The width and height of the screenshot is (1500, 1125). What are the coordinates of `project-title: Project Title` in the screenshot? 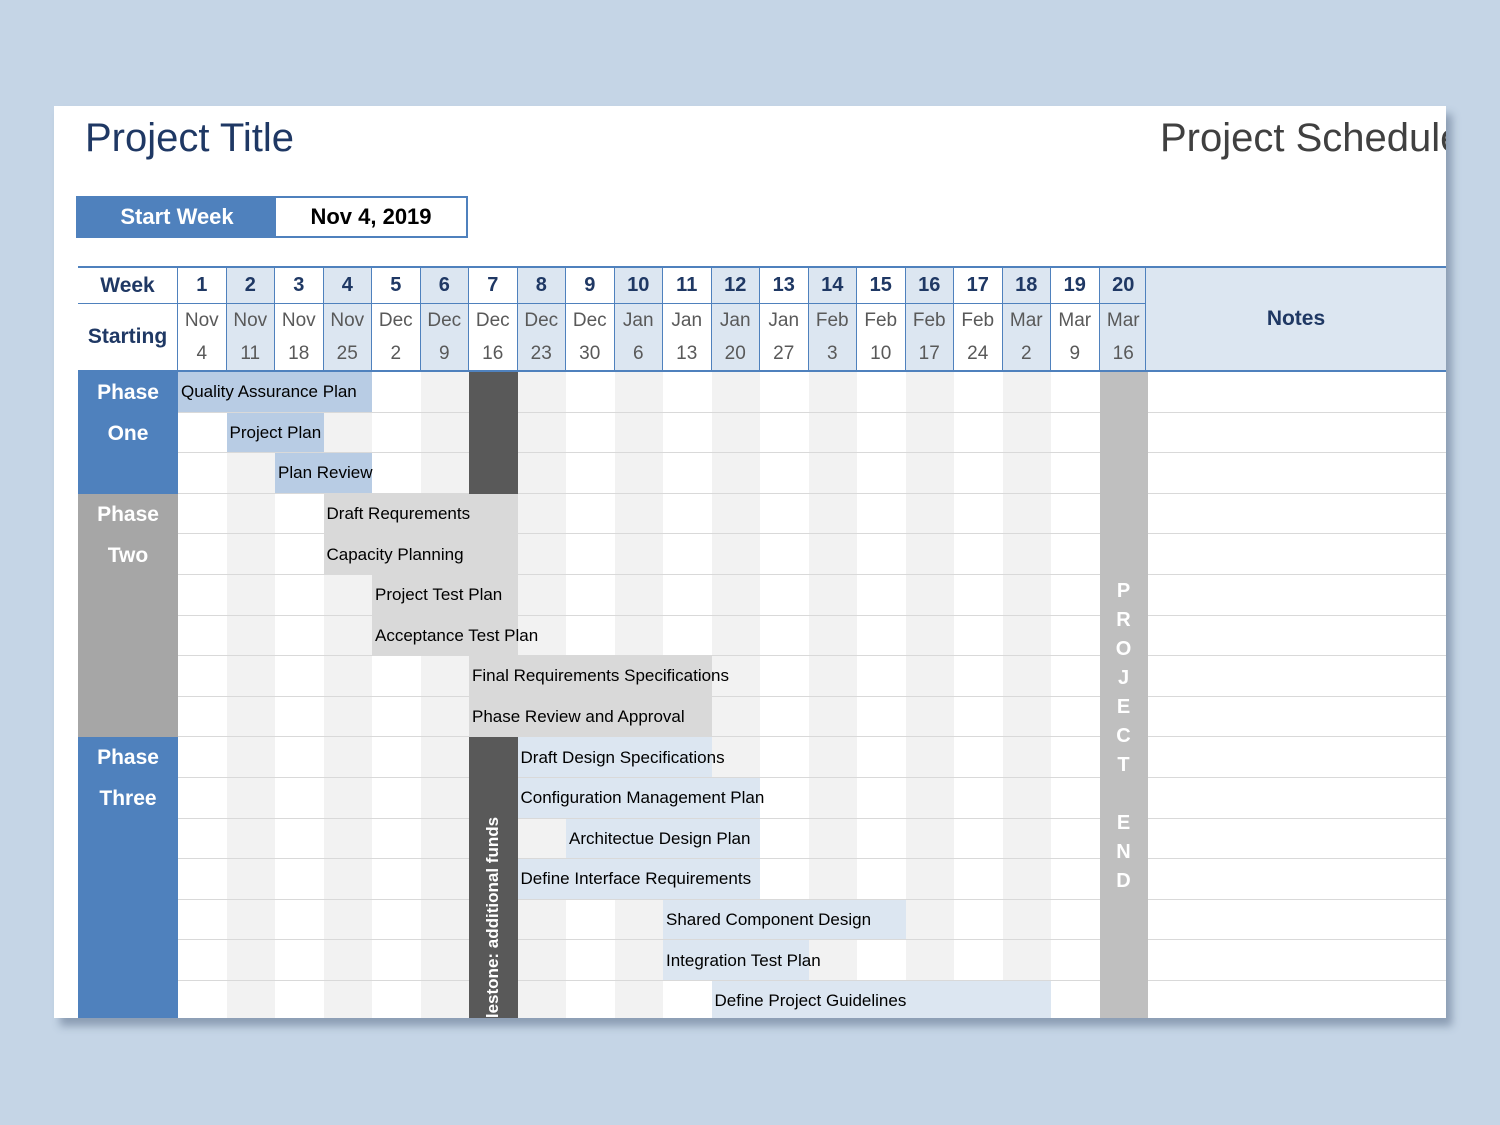 It's located at (189, 138).